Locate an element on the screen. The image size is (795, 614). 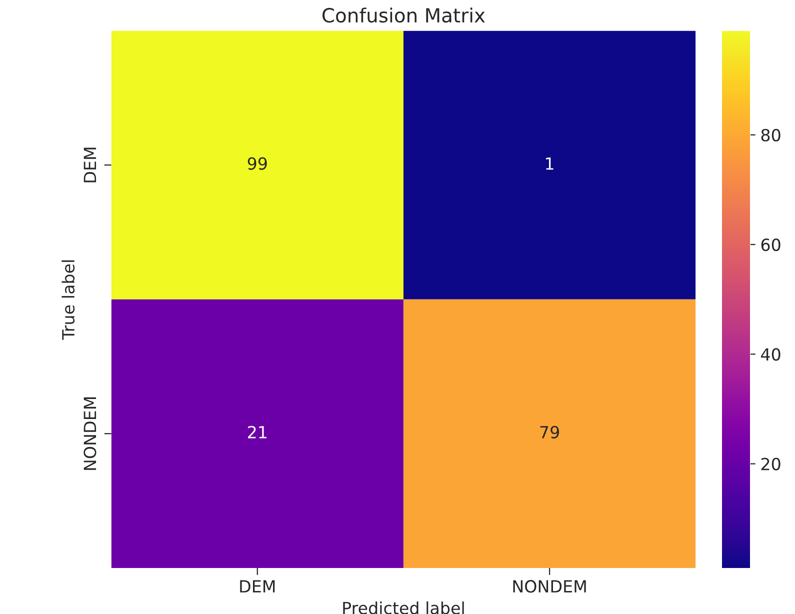
data-label: 99 is located at coordinates (257, 163).